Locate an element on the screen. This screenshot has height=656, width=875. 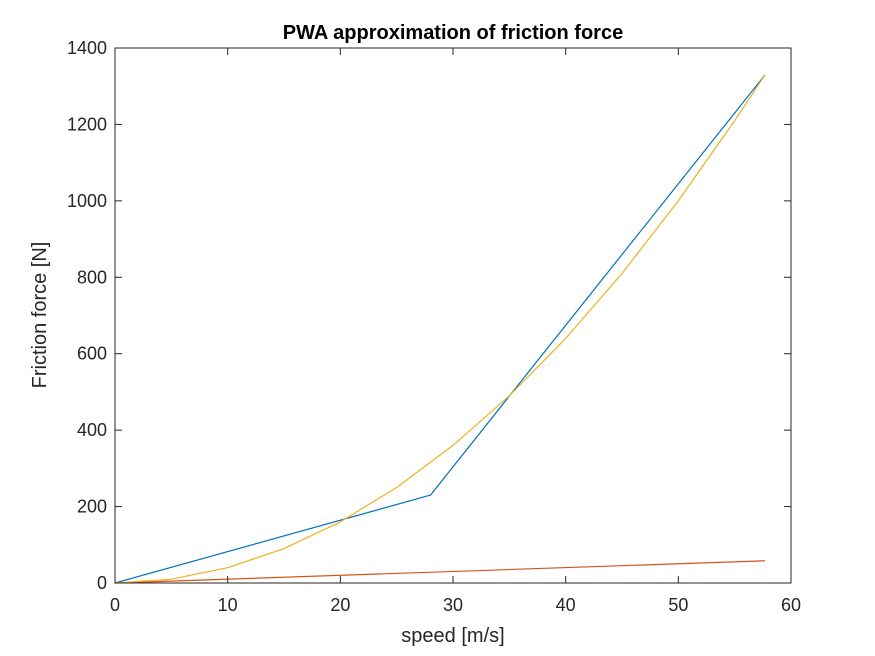
y-tick-label-4: 800 is located at coordinates (92, 277).